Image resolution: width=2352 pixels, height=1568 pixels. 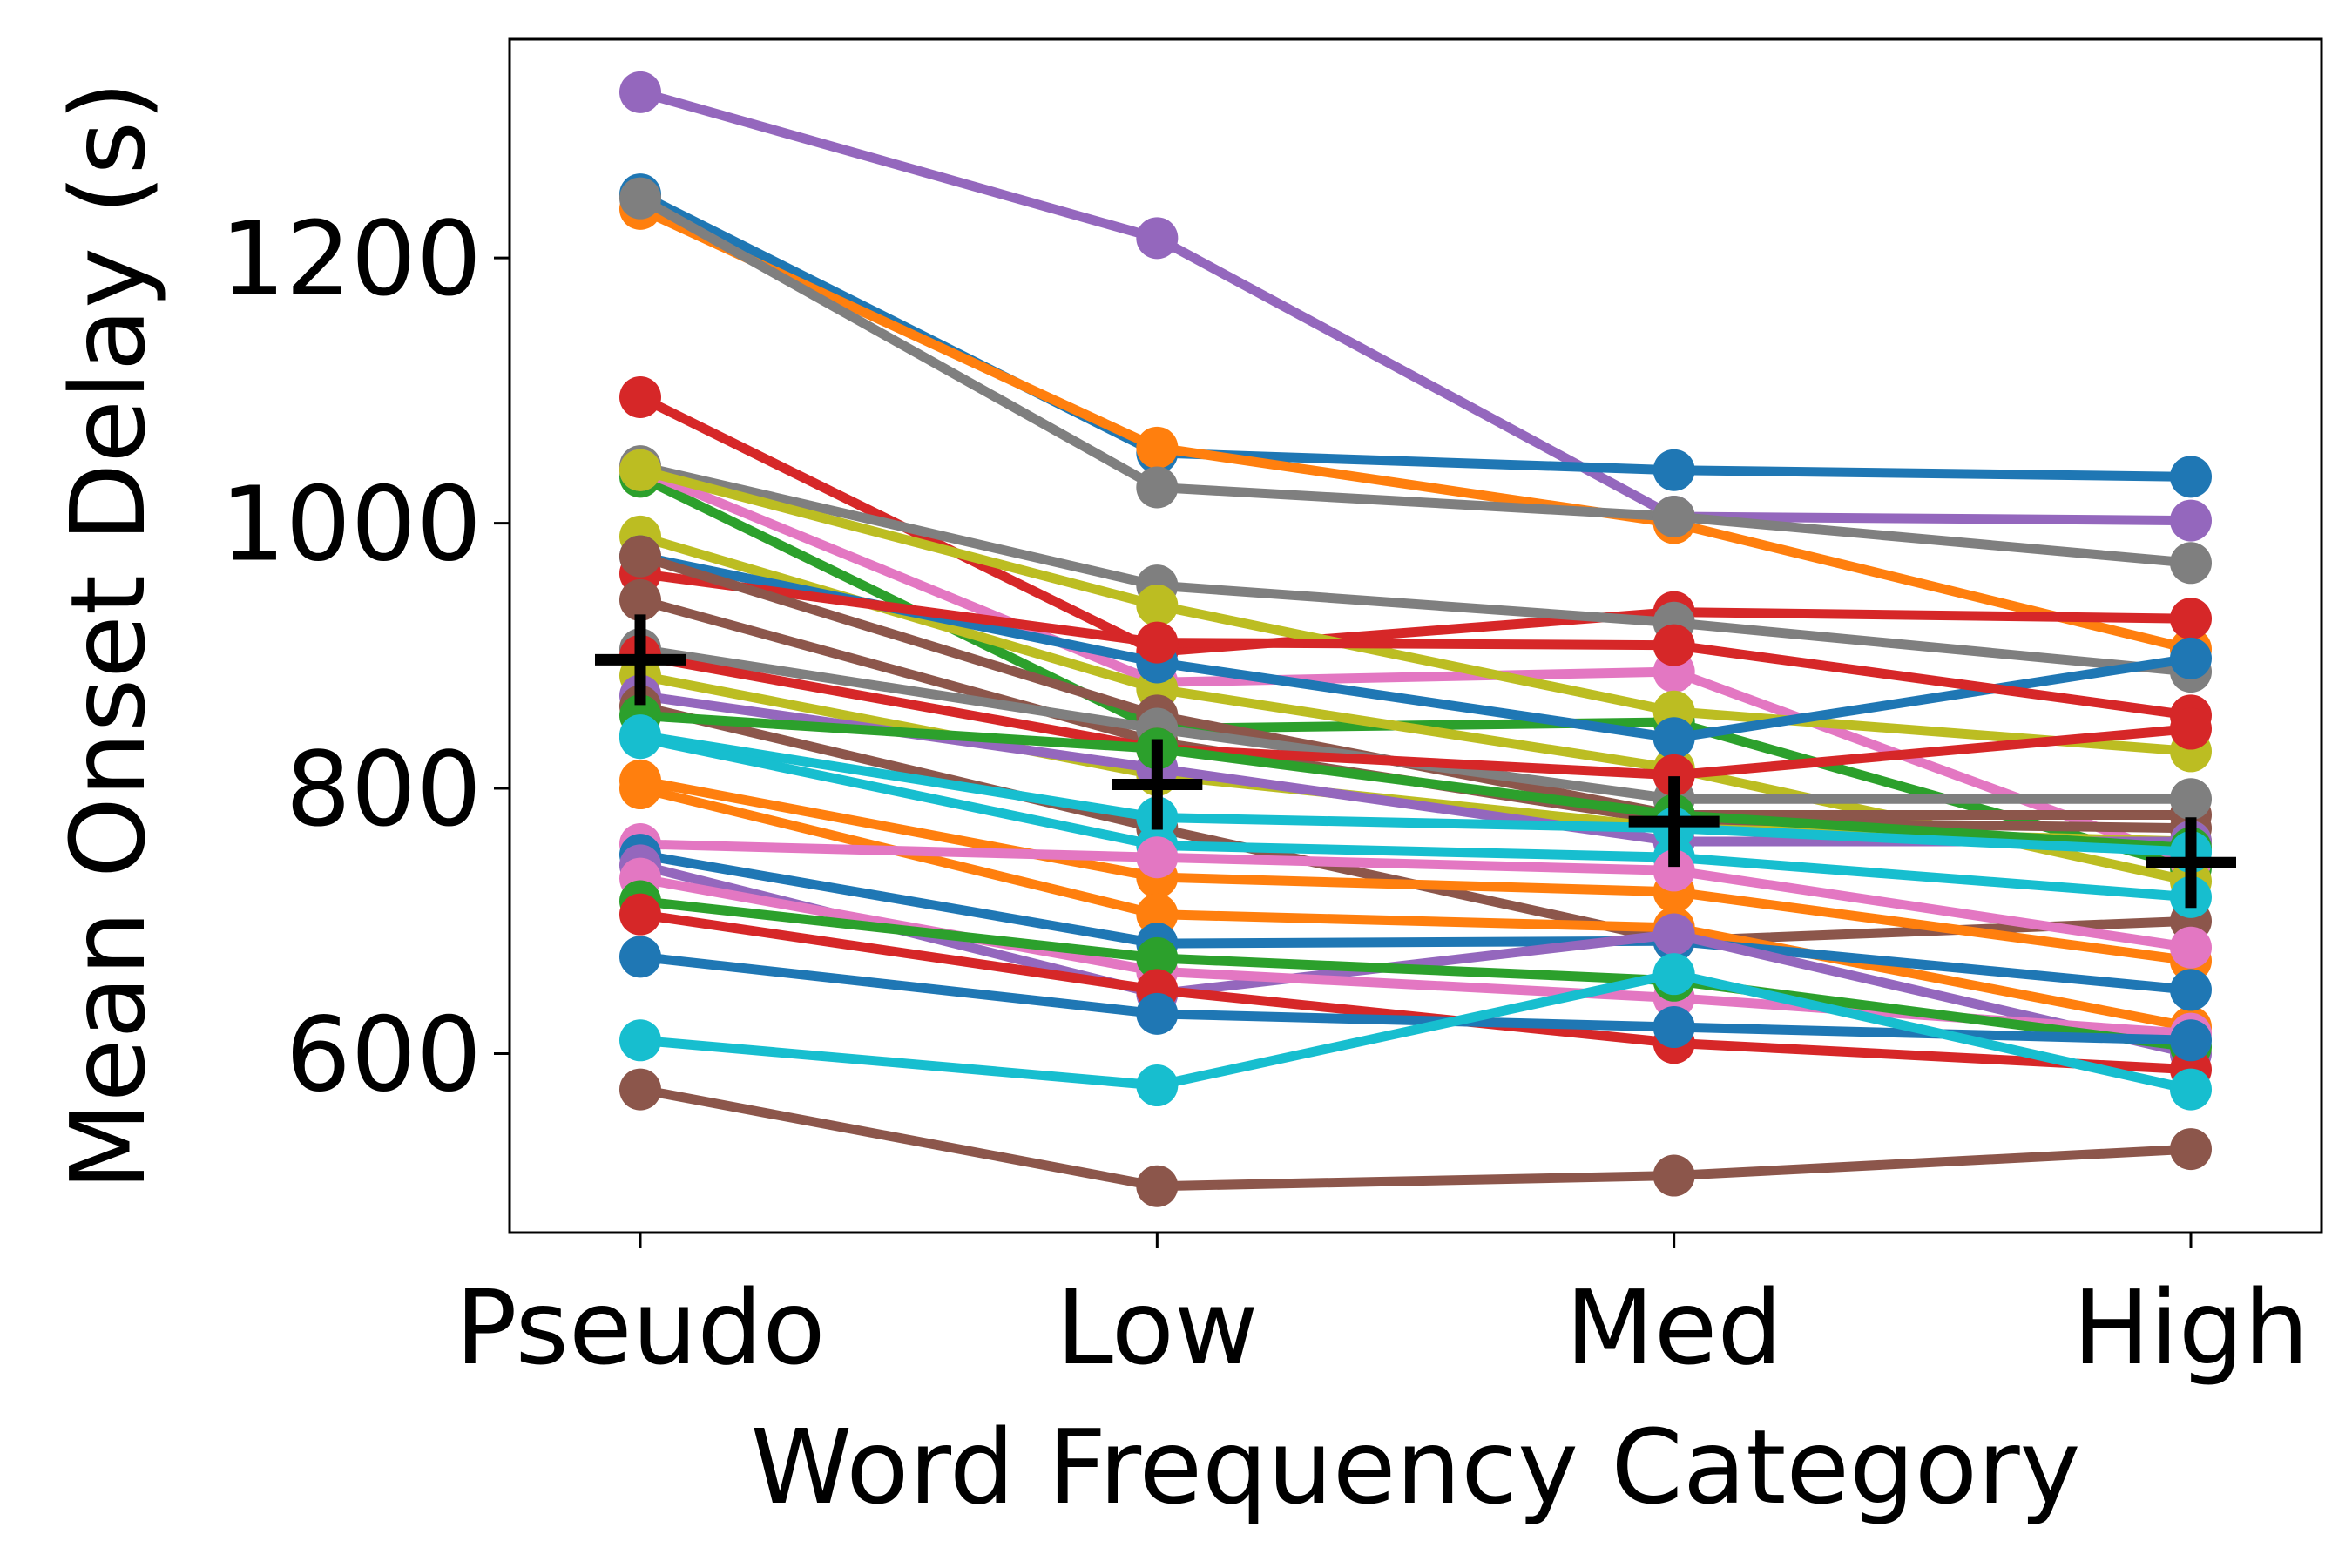 What do you see at coordinates (351, 524) in the screenshot?
I see `y-tick-label: 1000` at bounding box center [351, 524].